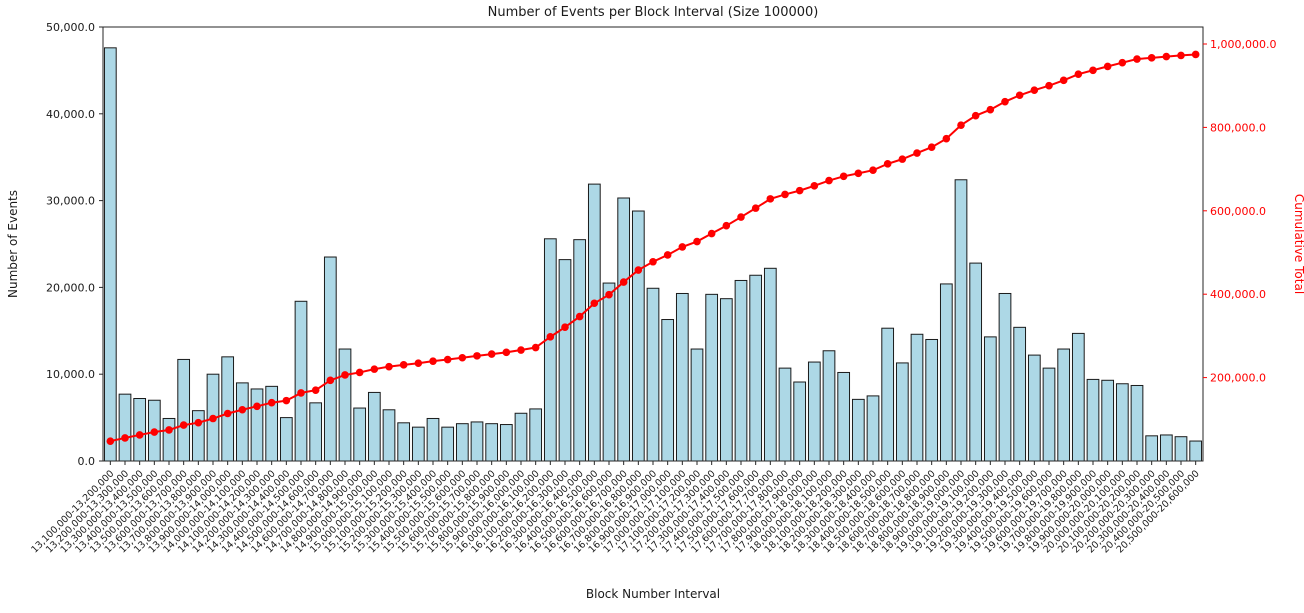  Describe the element at coordinates (70, 374) in the screenshot. I see `y-tick-label-left: 10,000.0` at that location.